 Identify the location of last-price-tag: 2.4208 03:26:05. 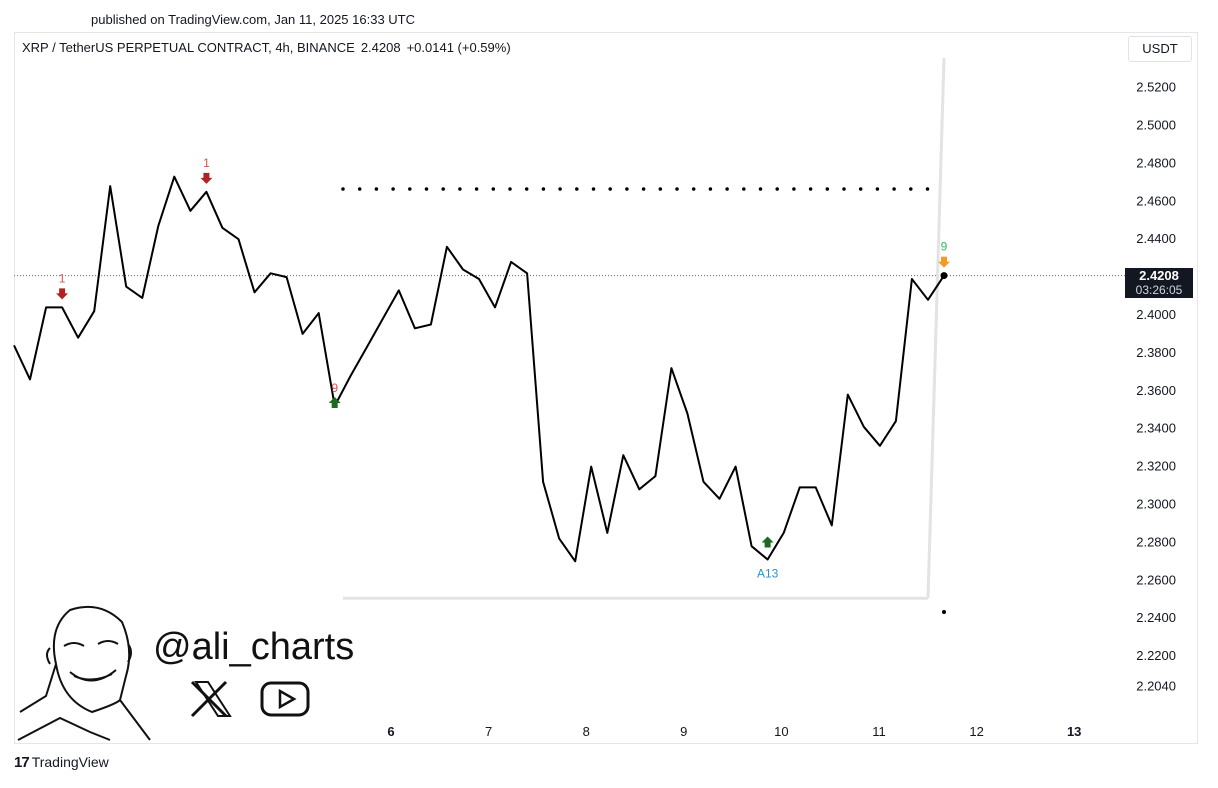
(1159, 283).